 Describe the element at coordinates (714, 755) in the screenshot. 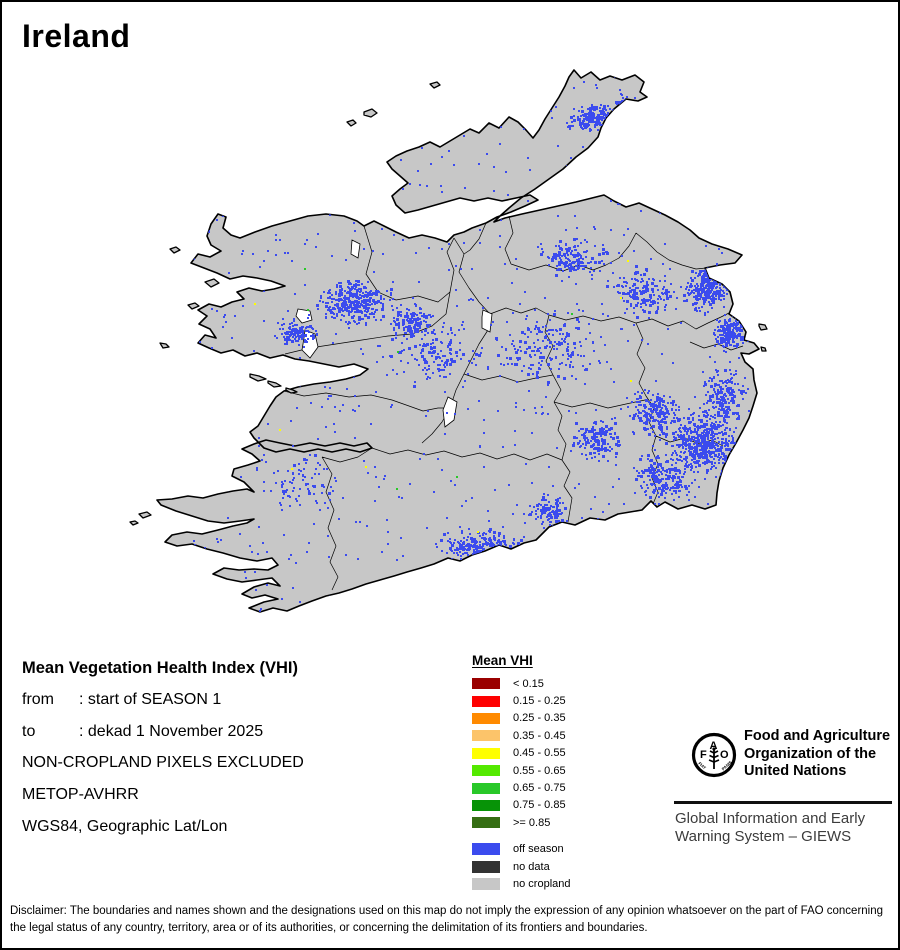

I see `fao-logo-icon: F A O FIAT PANIS` at that location.